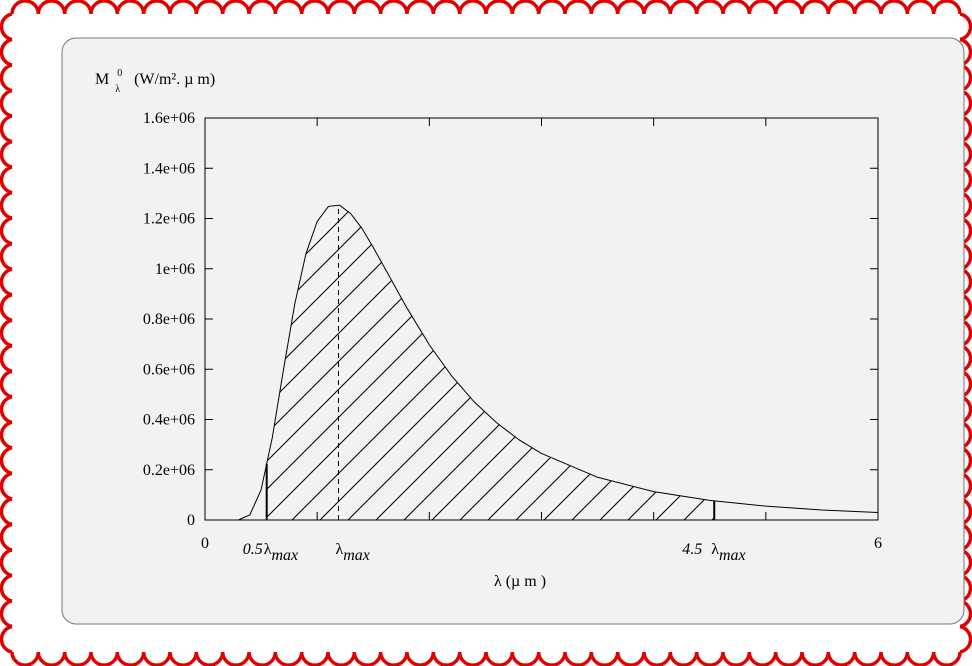 This screenshot has width=972, height=666. What do you see at coordinates (878, 543) in the screenshot?
I see `x-tick-label: 6` at bounding box center [878, 543].